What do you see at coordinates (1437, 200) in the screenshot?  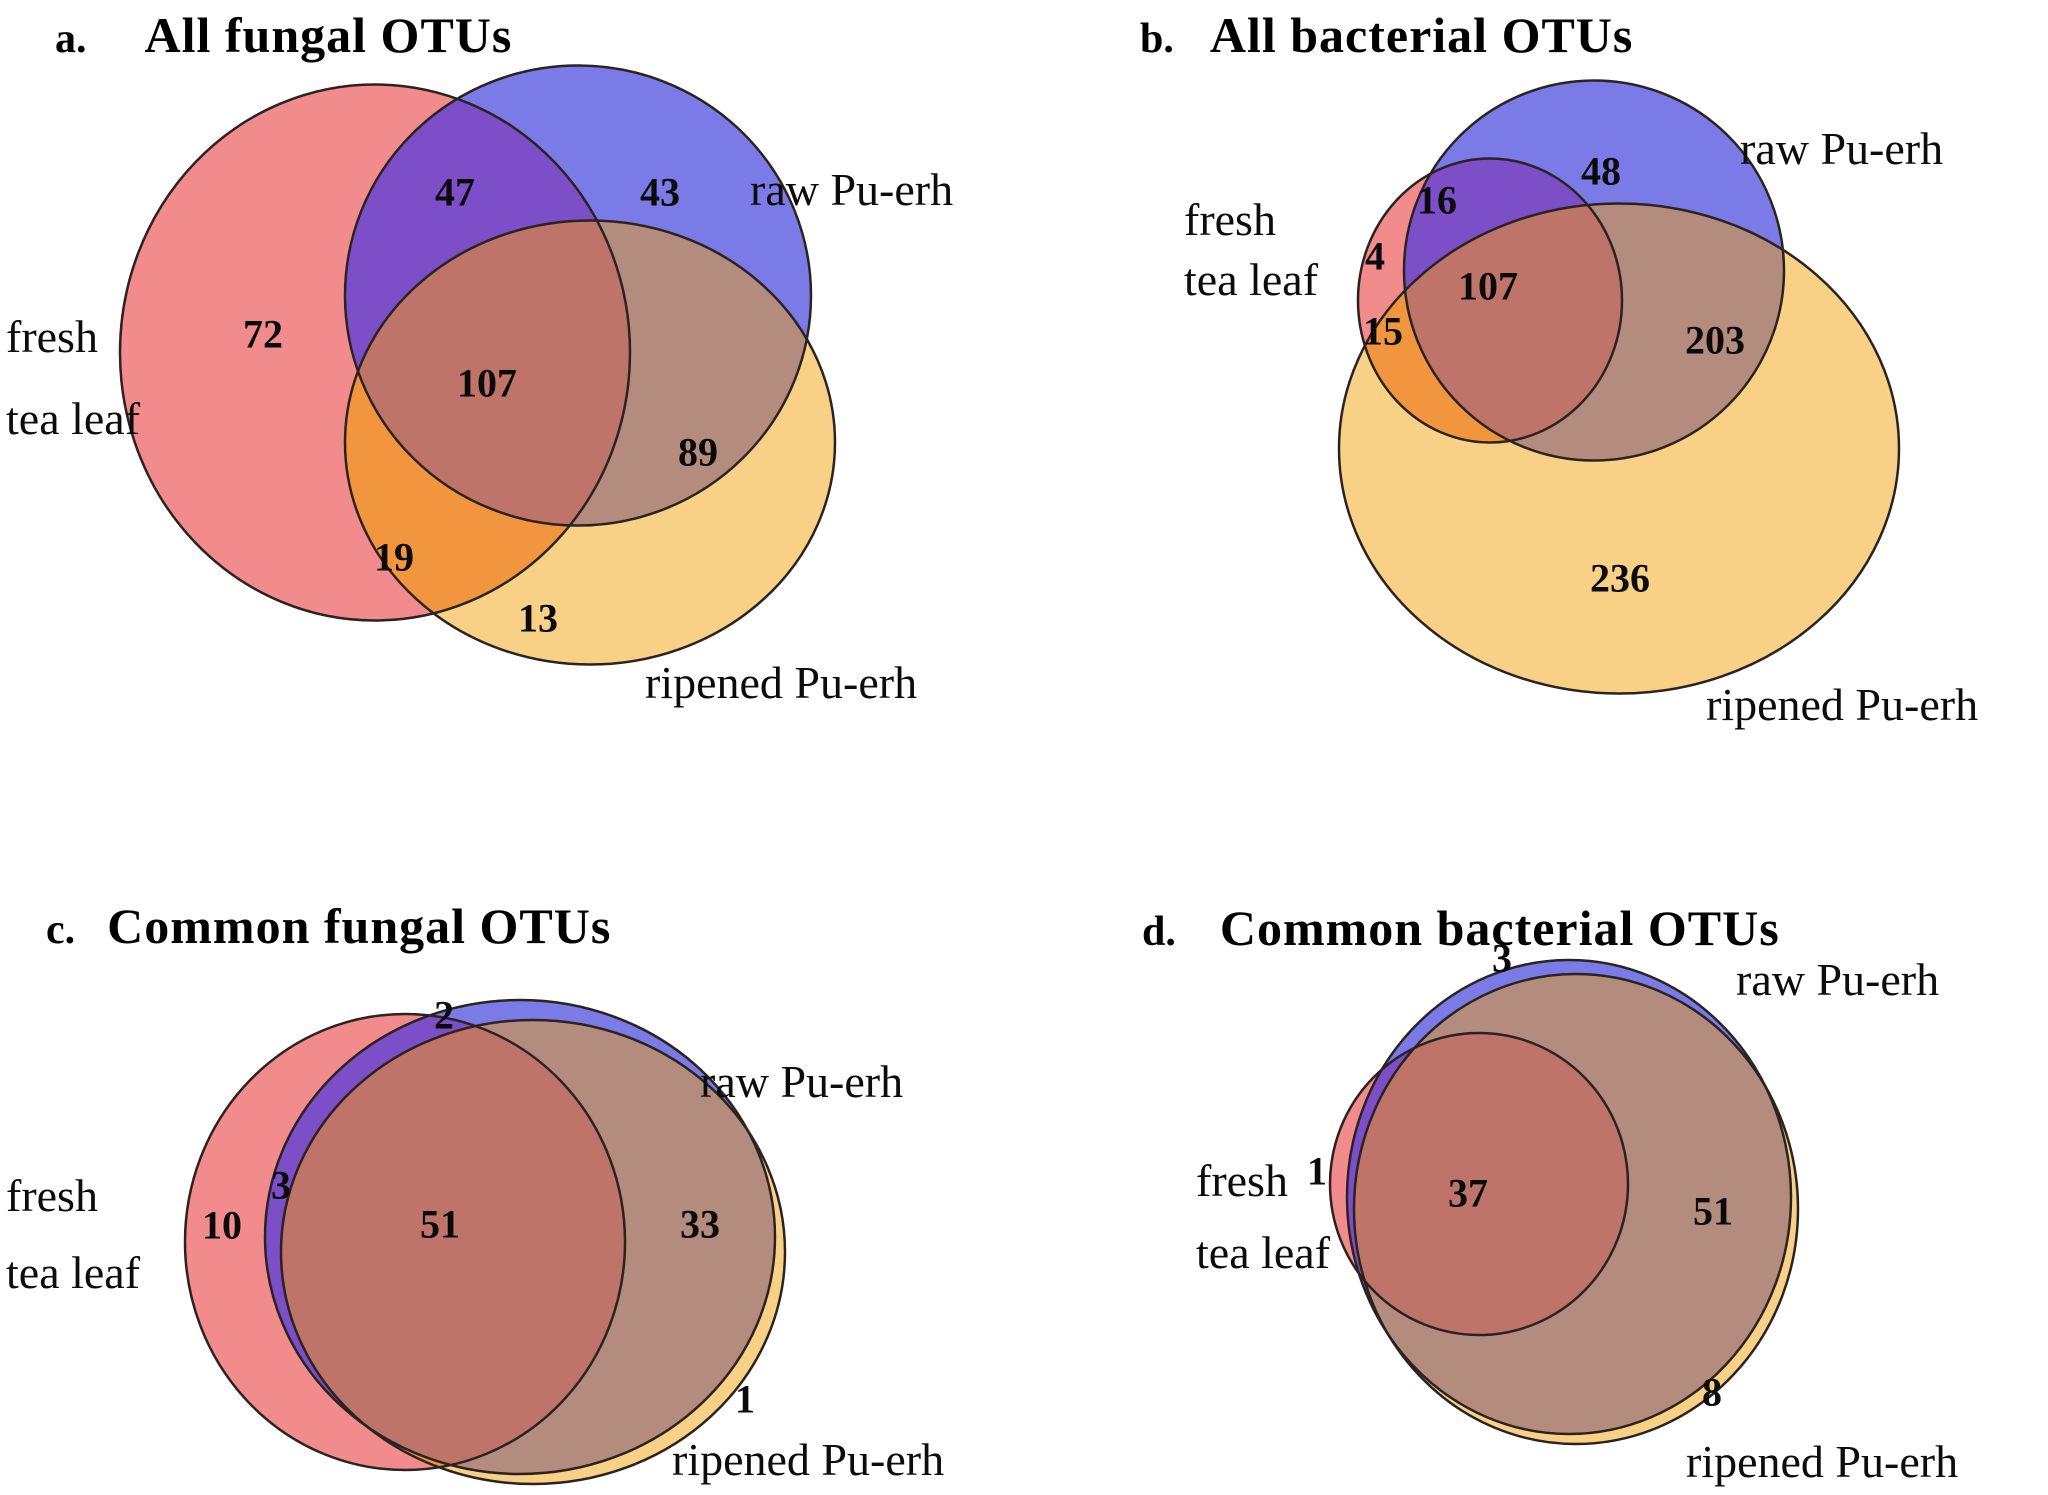 I see `count-fresh-raw: 16` at bounding box center [1437, 200].